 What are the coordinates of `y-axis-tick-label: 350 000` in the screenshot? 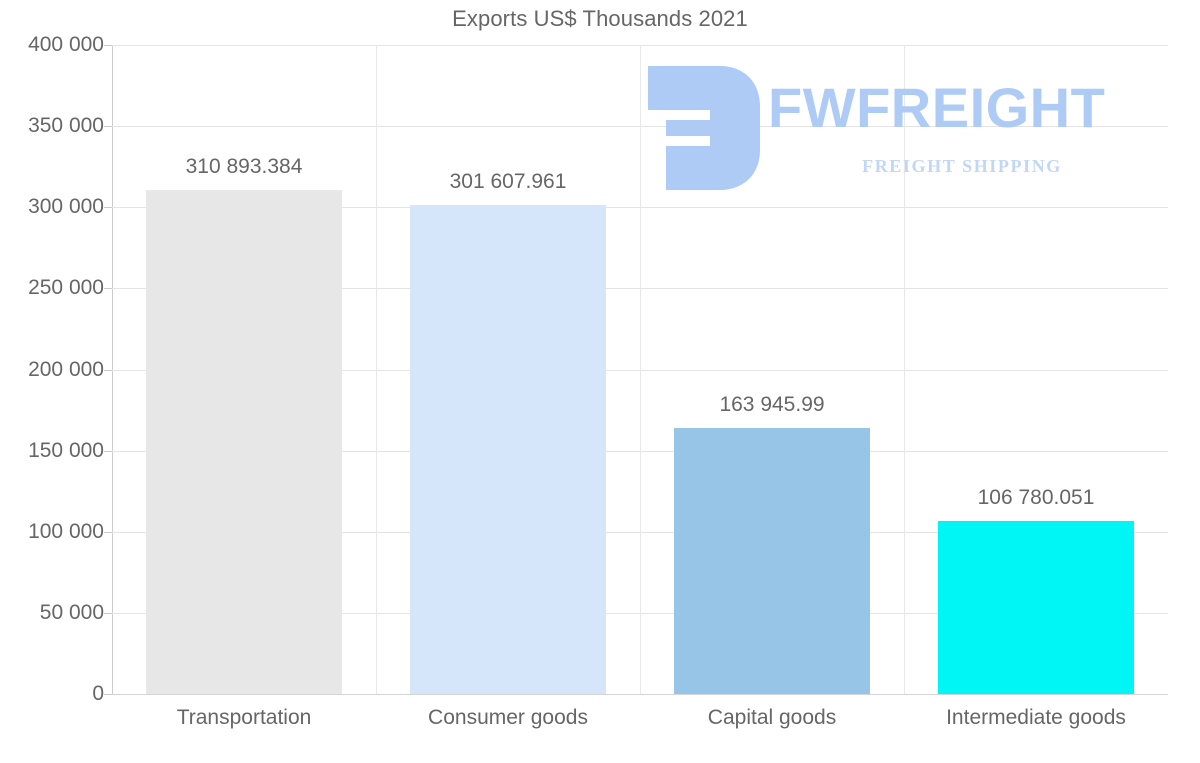 It's located at (66, 126).